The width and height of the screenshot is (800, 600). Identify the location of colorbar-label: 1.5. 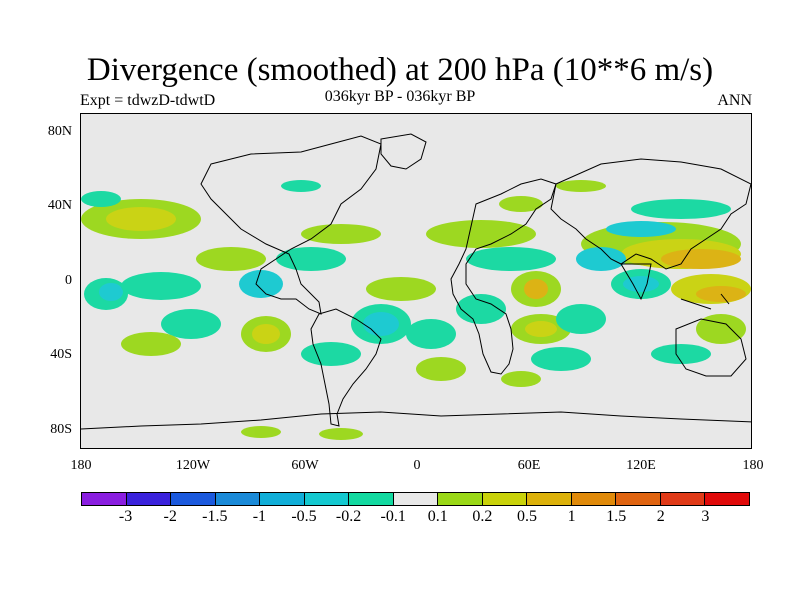
(616, 516).